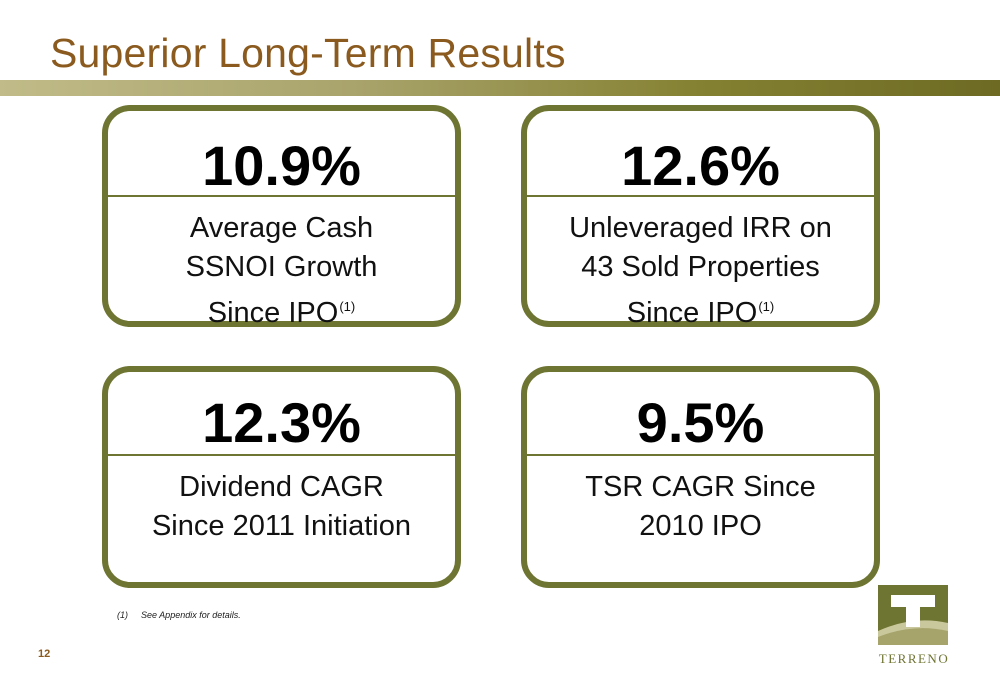  I want to click on footnote: (1) See Appendix for details., so click(179, 615).